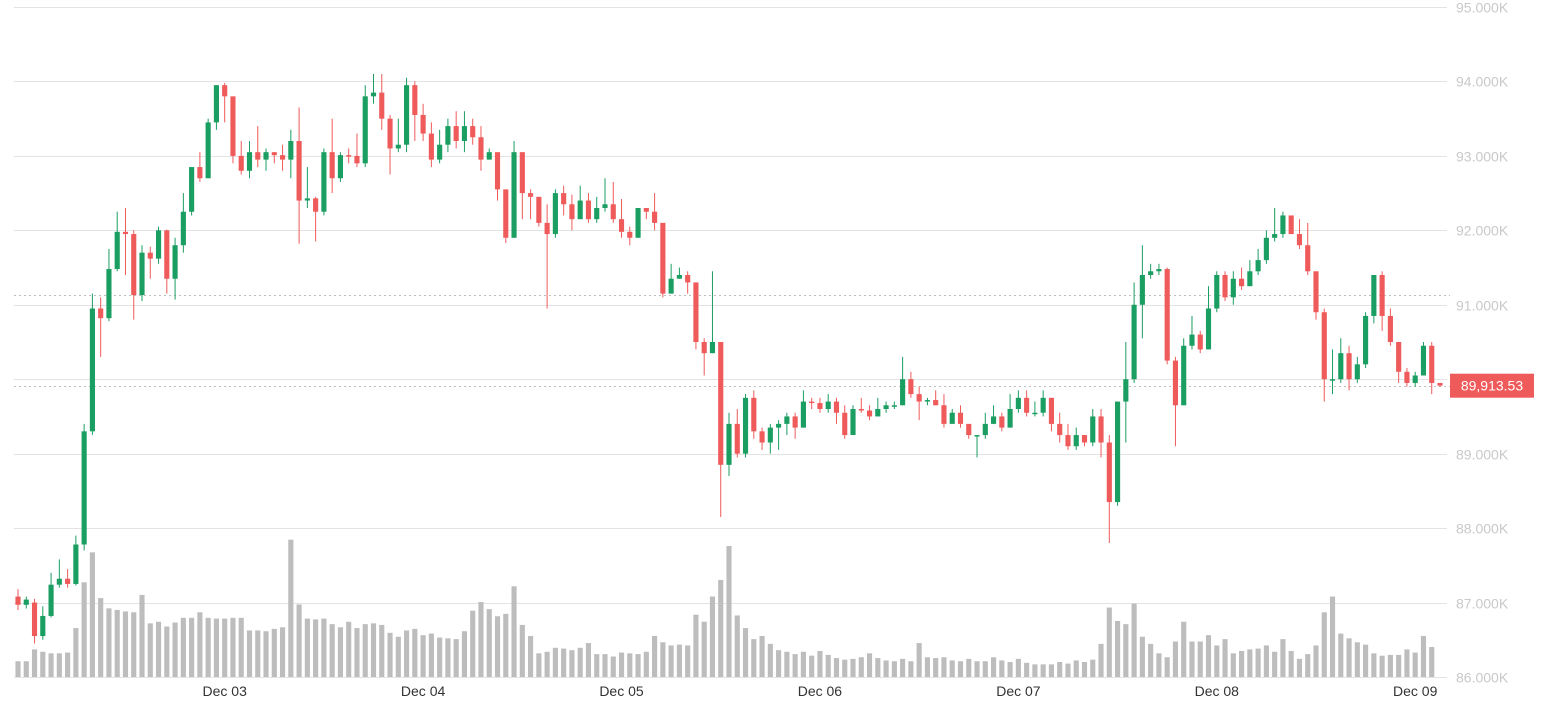 The image size is (1544, 701). I want to click on last-price-label: 89,913.53, so click(1492, 386).